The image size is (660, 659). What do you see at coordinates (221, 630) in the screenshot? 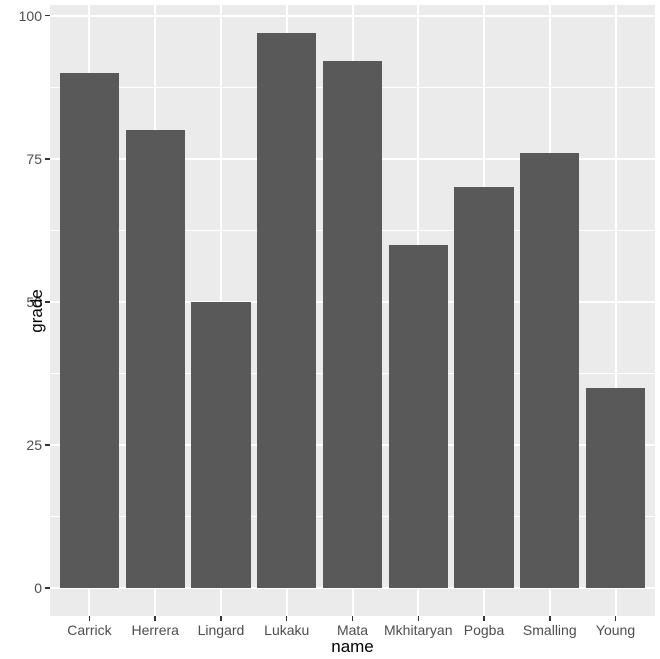
I see `x-tick-label: Lingard` at bounding box center [221, 630].